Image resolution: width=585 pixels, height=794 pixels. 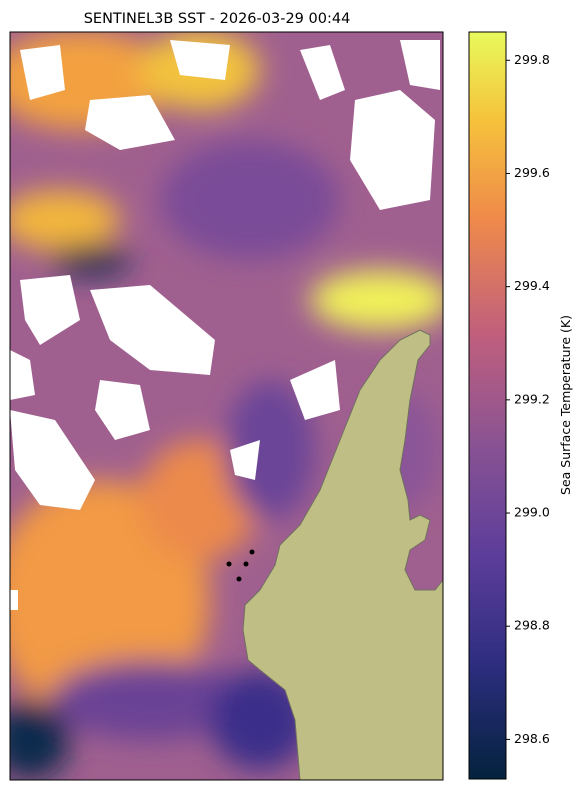 I want to click on stations, so click(x=240, y=565).